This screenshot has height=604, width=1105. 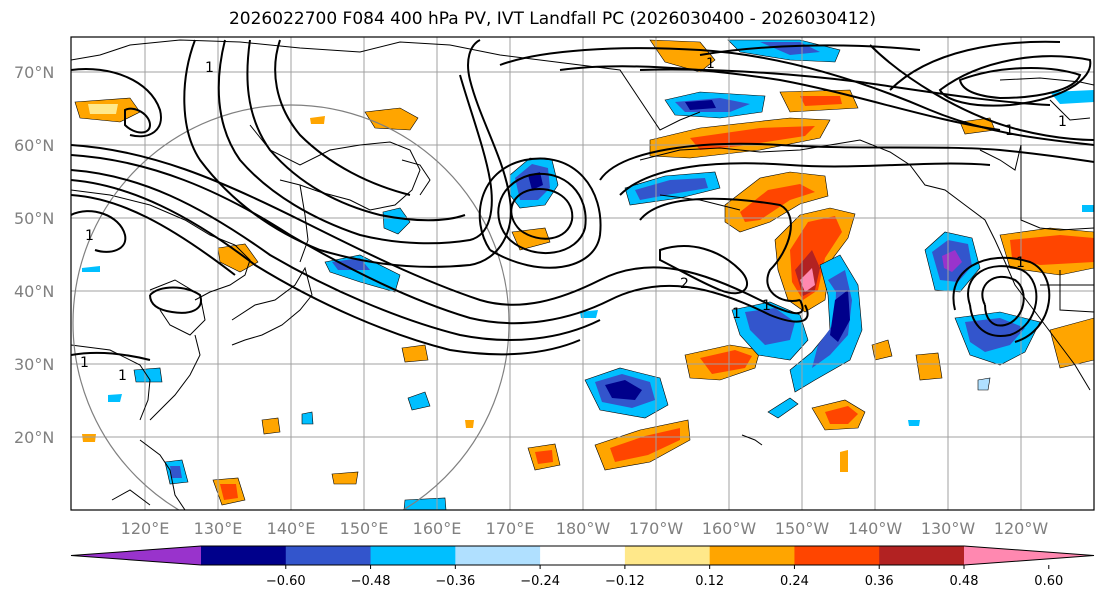 I want to click on lon-label: 130°W, so click(x=948, y=528).